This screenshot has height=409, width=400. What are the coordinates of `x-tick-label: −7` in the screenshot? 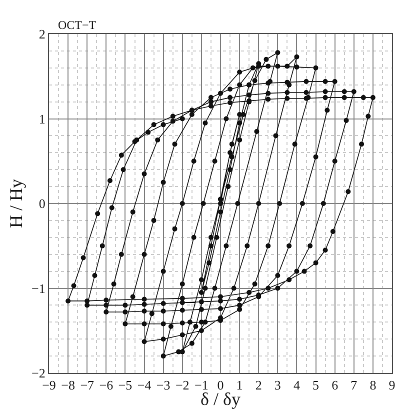 It's located at (87, 385).